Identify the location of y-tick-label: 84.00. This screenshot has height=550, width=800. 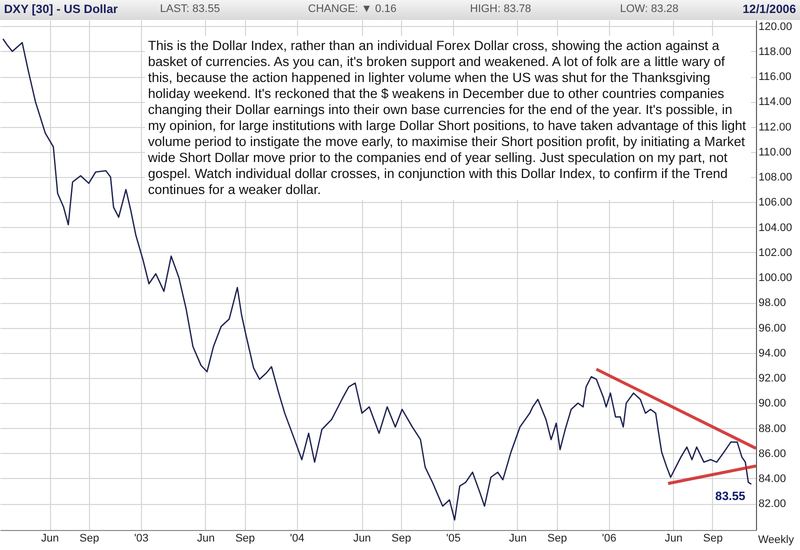
(772, 479).